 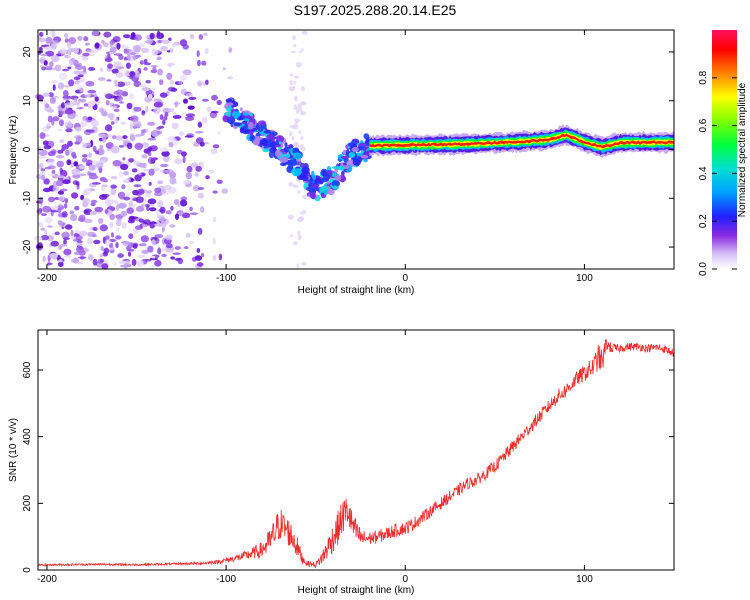 What do you see at coordinates (521, 141) in the screenshot?
I see `spectrogram-carrier-layer` at bounding box center [521, 141].